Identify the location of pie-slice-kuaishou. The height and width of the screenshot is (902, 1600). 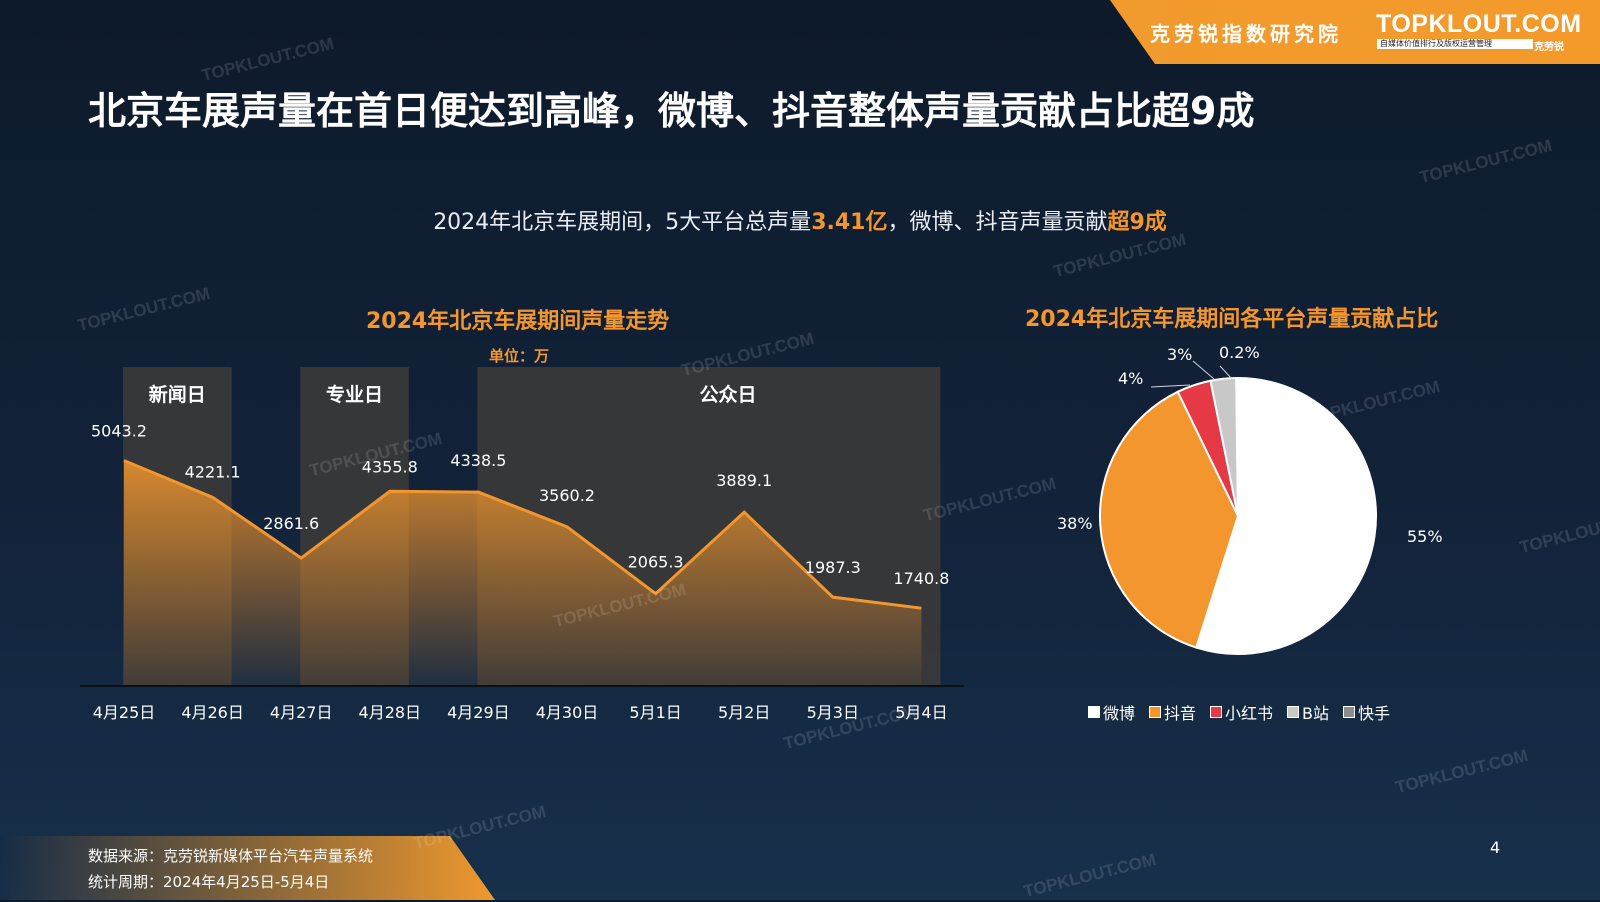
(1237, 446).